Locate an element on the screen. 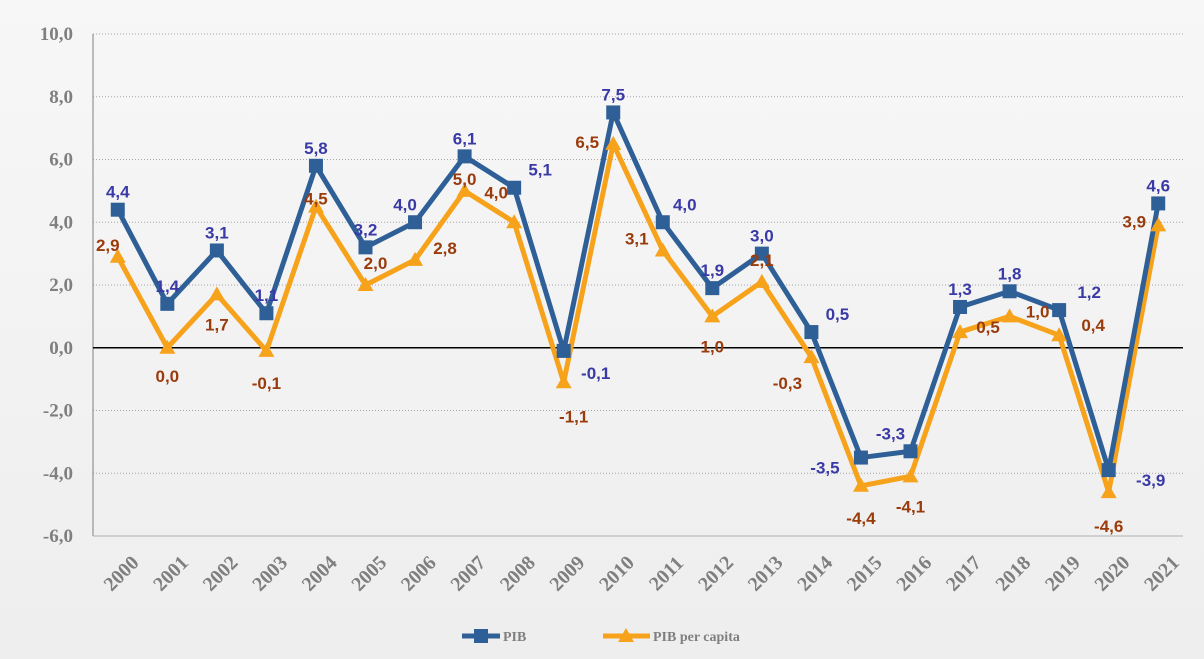 This screenshot has width=1204, height=659. x-tick-label: 2012 is located at coordinates (716, 574).